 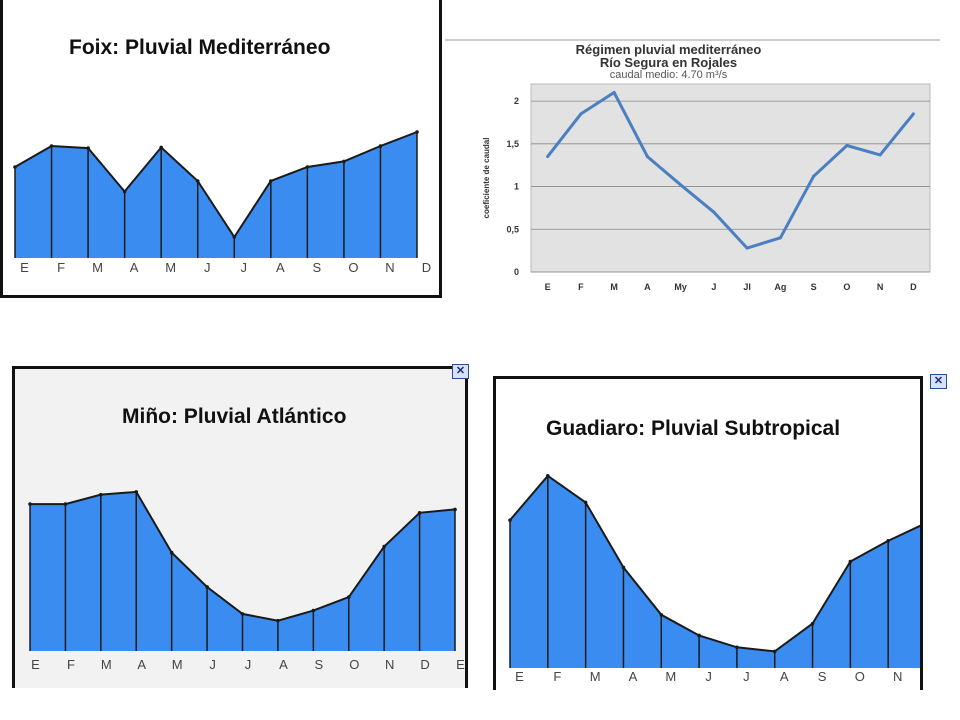 What do you see at coordinates (693, 428) in the screenshot?
I see `guadiaro-title: Guadiaro: Pluvial Subtropical` at bounding box center [693, 428].